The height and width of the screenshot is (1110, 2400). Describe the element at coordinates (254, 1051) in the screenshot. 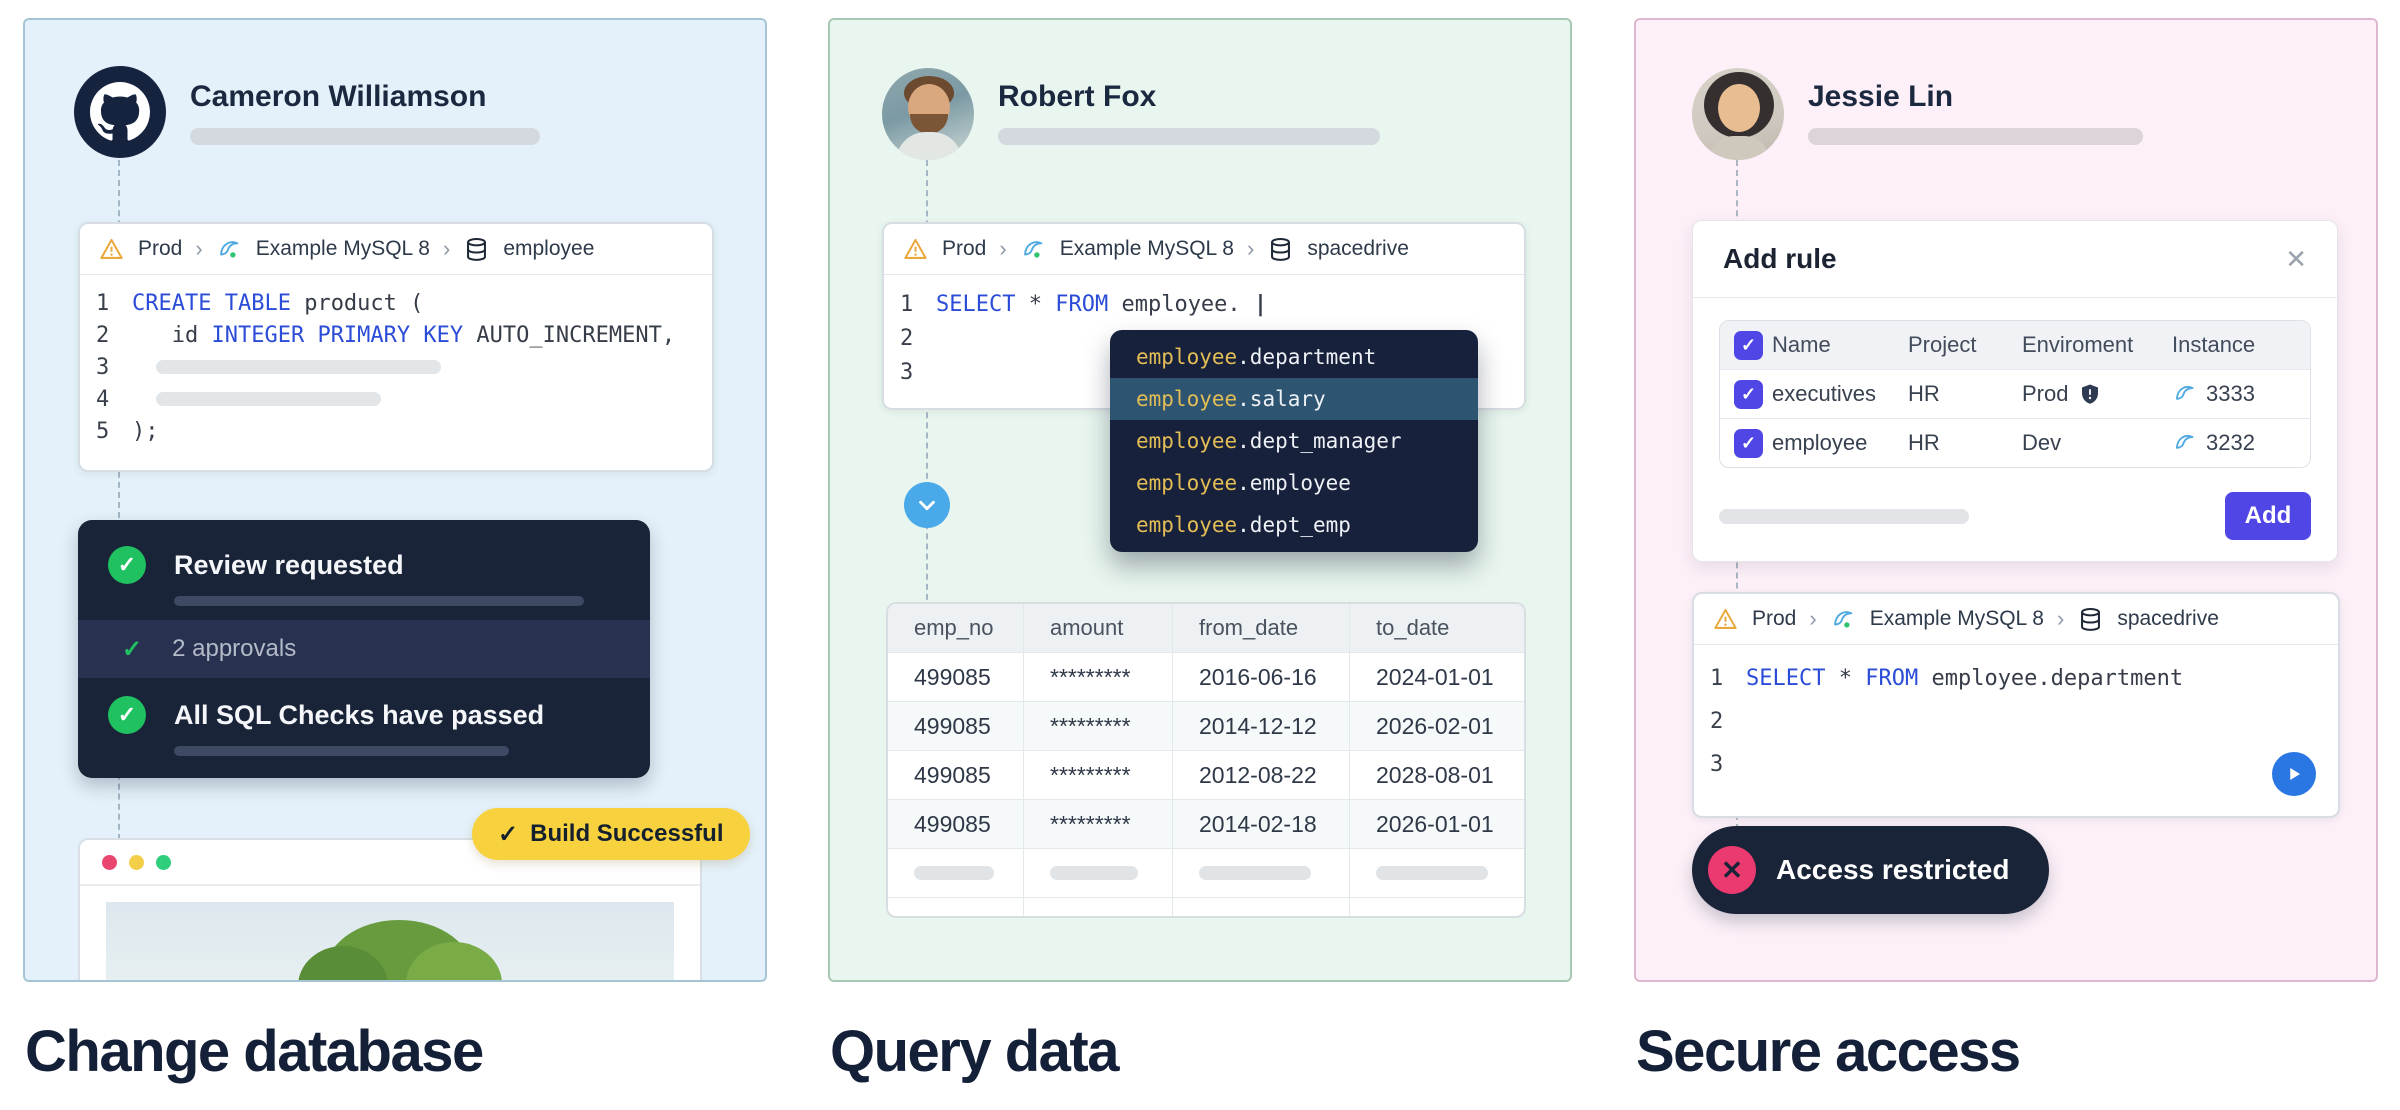

I see `section-heading-change-database: Change database` at that location.